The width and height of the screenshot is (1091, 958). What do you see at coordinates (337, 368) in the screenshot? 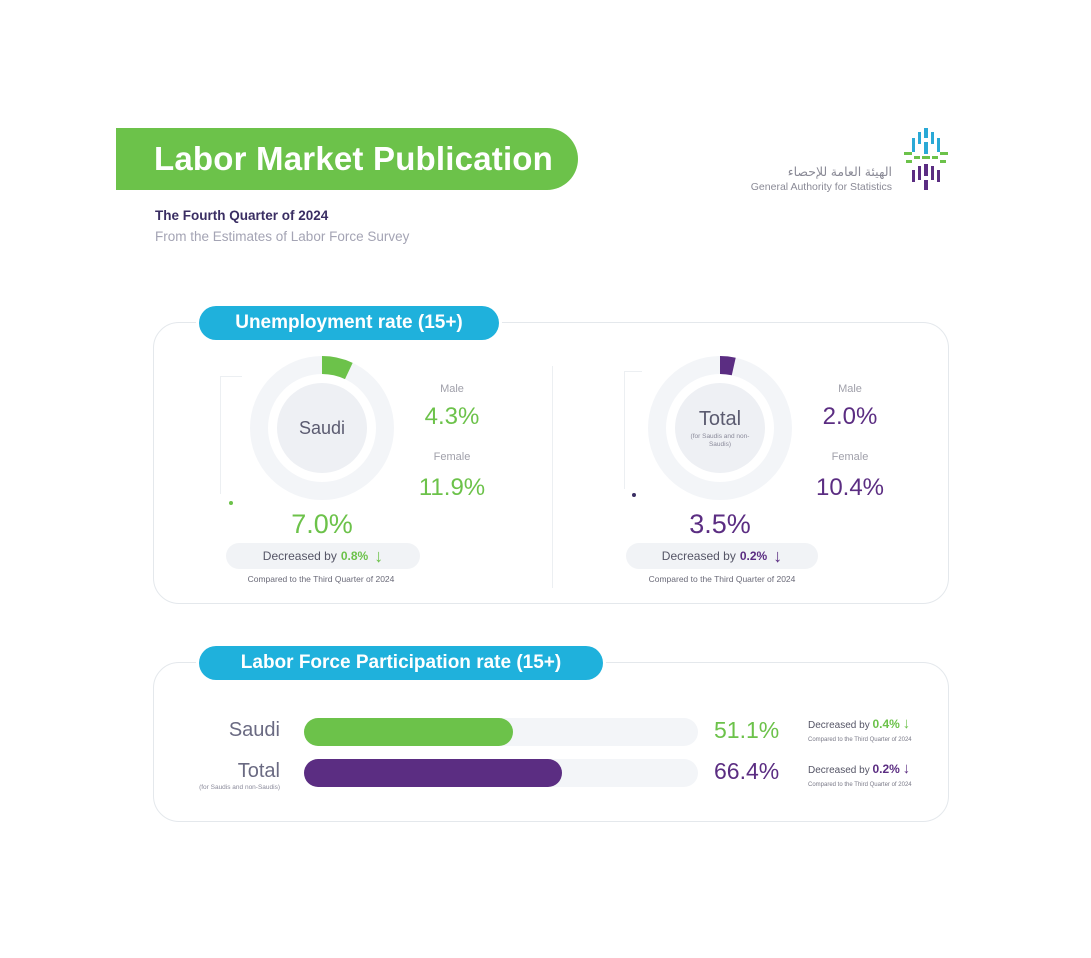
I see `saudi-donut-slice` at bounding box center [337, 368].